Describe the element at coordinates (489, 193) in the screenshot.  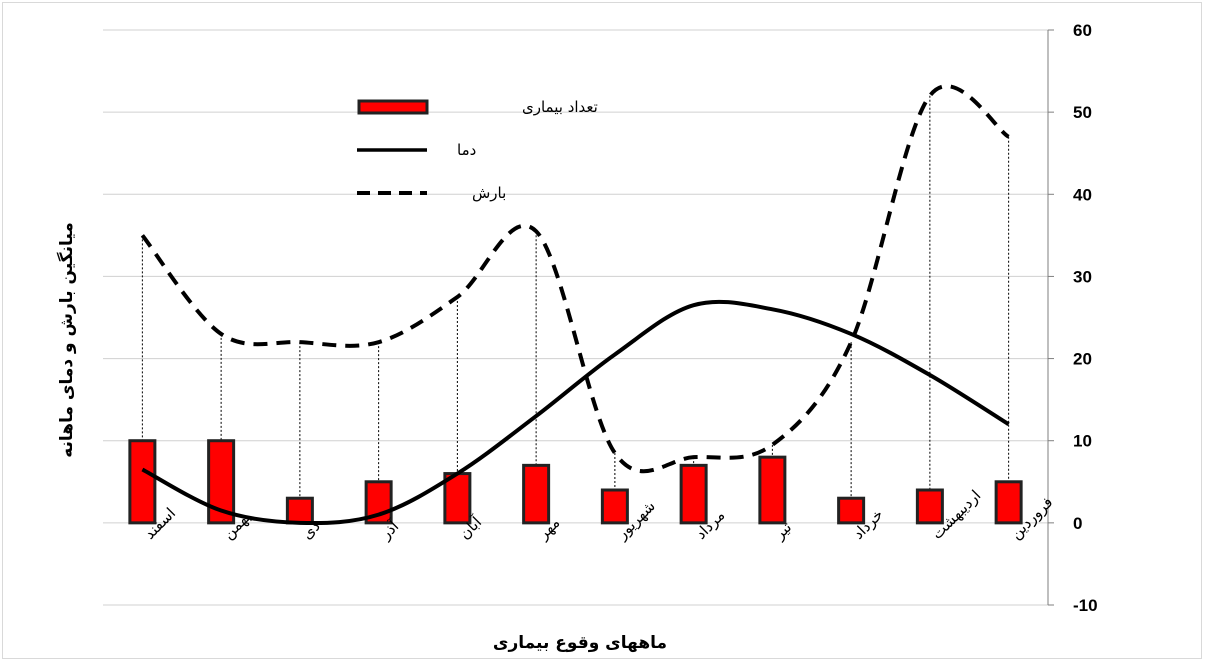
I see `legend-label-precipitation: بارش` at that location.